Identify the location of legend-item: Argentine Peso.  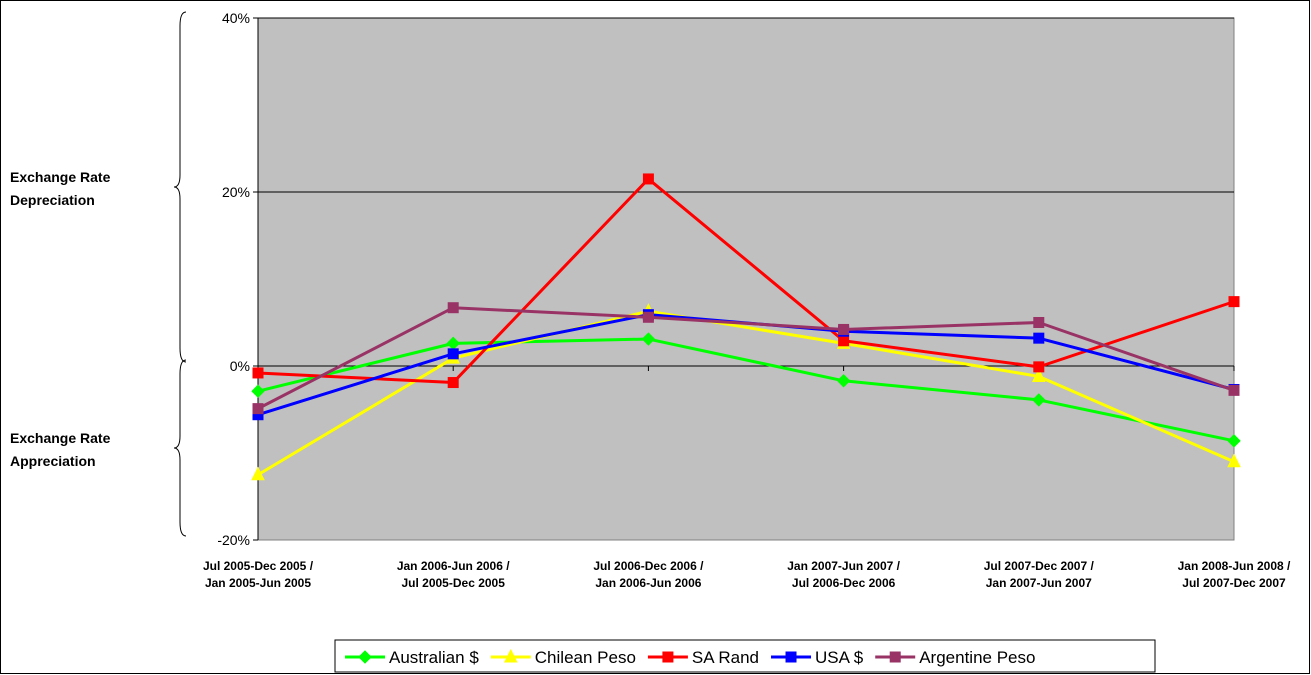
(955, 657).